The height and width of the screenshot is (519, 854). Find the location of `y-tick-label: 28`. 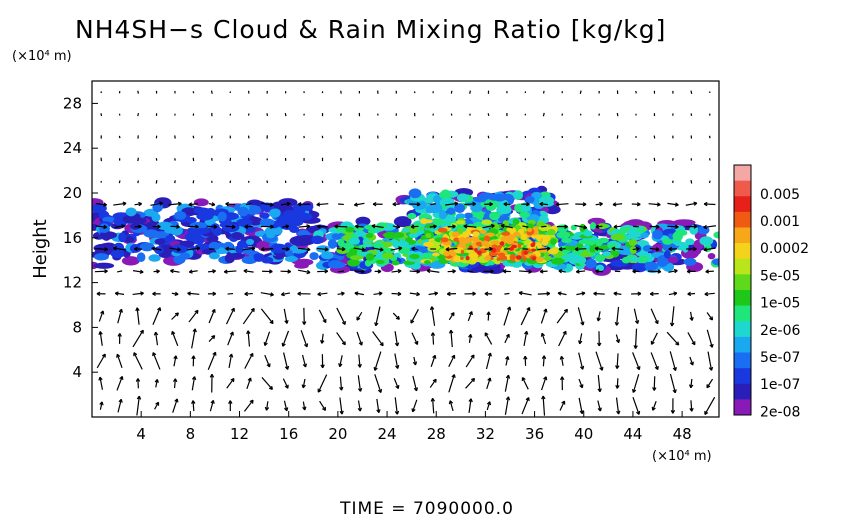

y-tick-label: 28 is located at coordinates (72, 103).